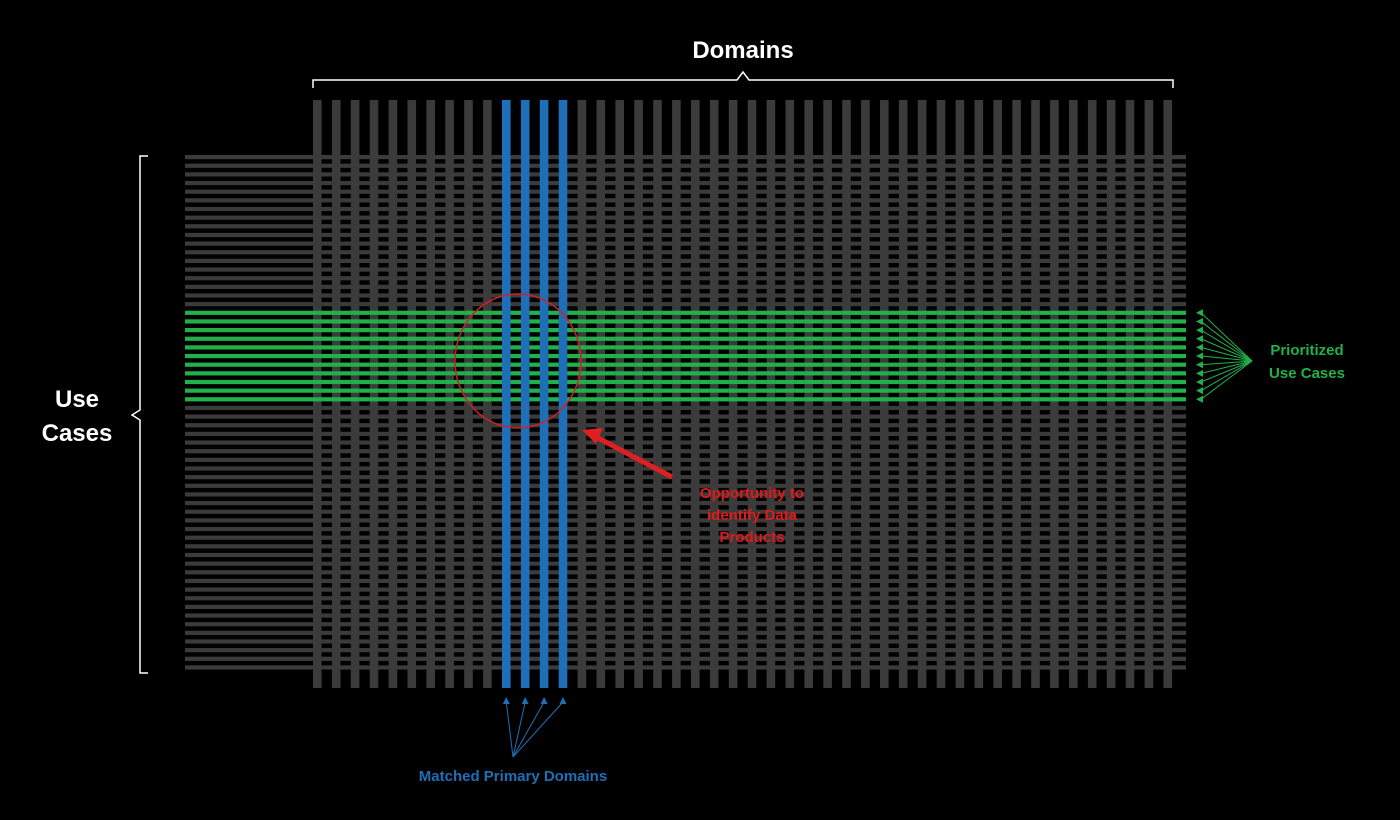 Image resolution: width=1400 pixels, height=820 pixels. I want to click on opportunity-circle, so click(518, 361).